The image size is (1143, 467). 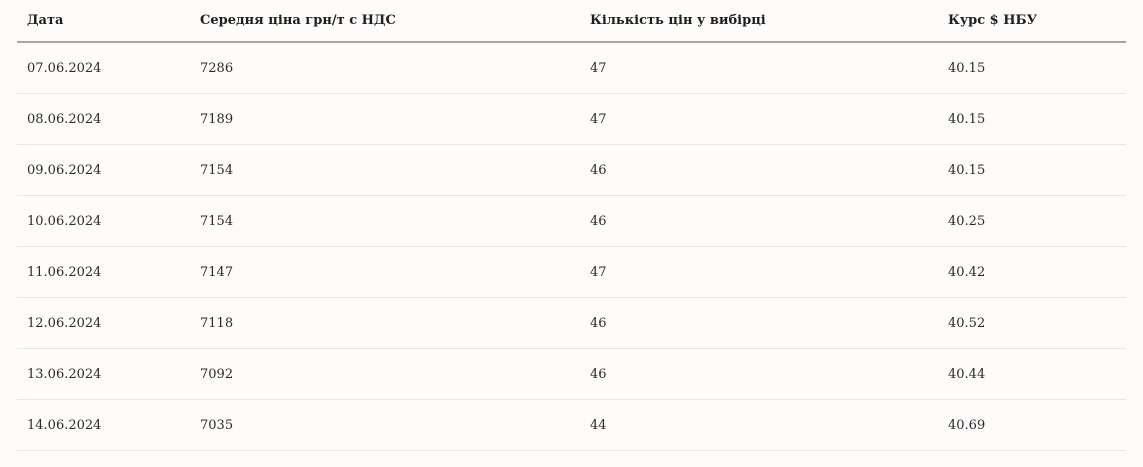 I want to click on header-usd-rate: Курс $ НБУ, so click(x=1032, y=21).